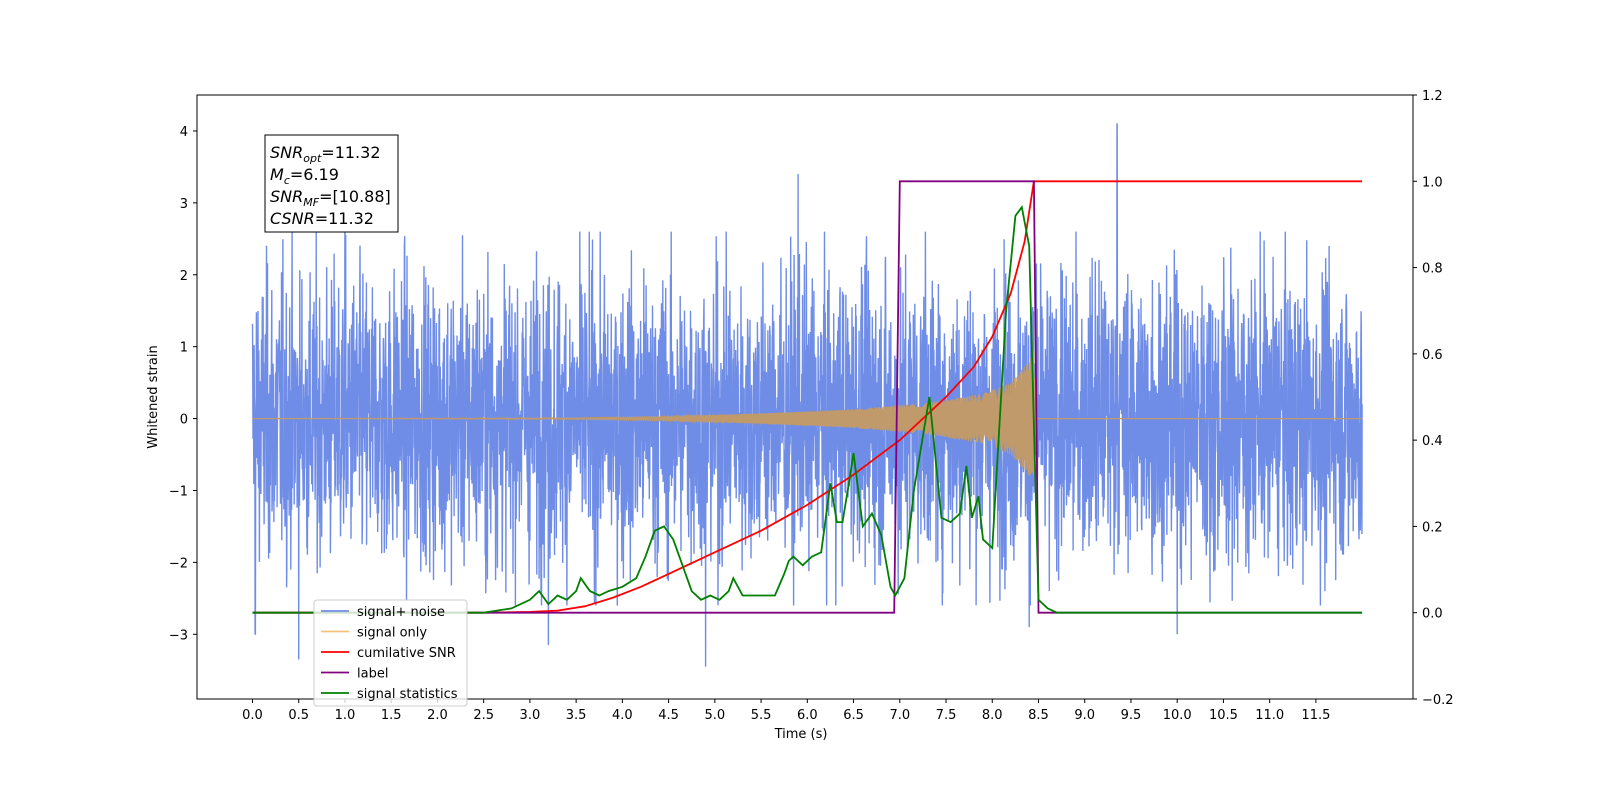 The height and width of the screenshot is (800, 1600). Describe the element at coordinates (1433, 398) in the screenshot. I see `y-axis-right: −0.2 0.0 0.2 0.4 0.6 0.8 1.0 1.2` at that location.